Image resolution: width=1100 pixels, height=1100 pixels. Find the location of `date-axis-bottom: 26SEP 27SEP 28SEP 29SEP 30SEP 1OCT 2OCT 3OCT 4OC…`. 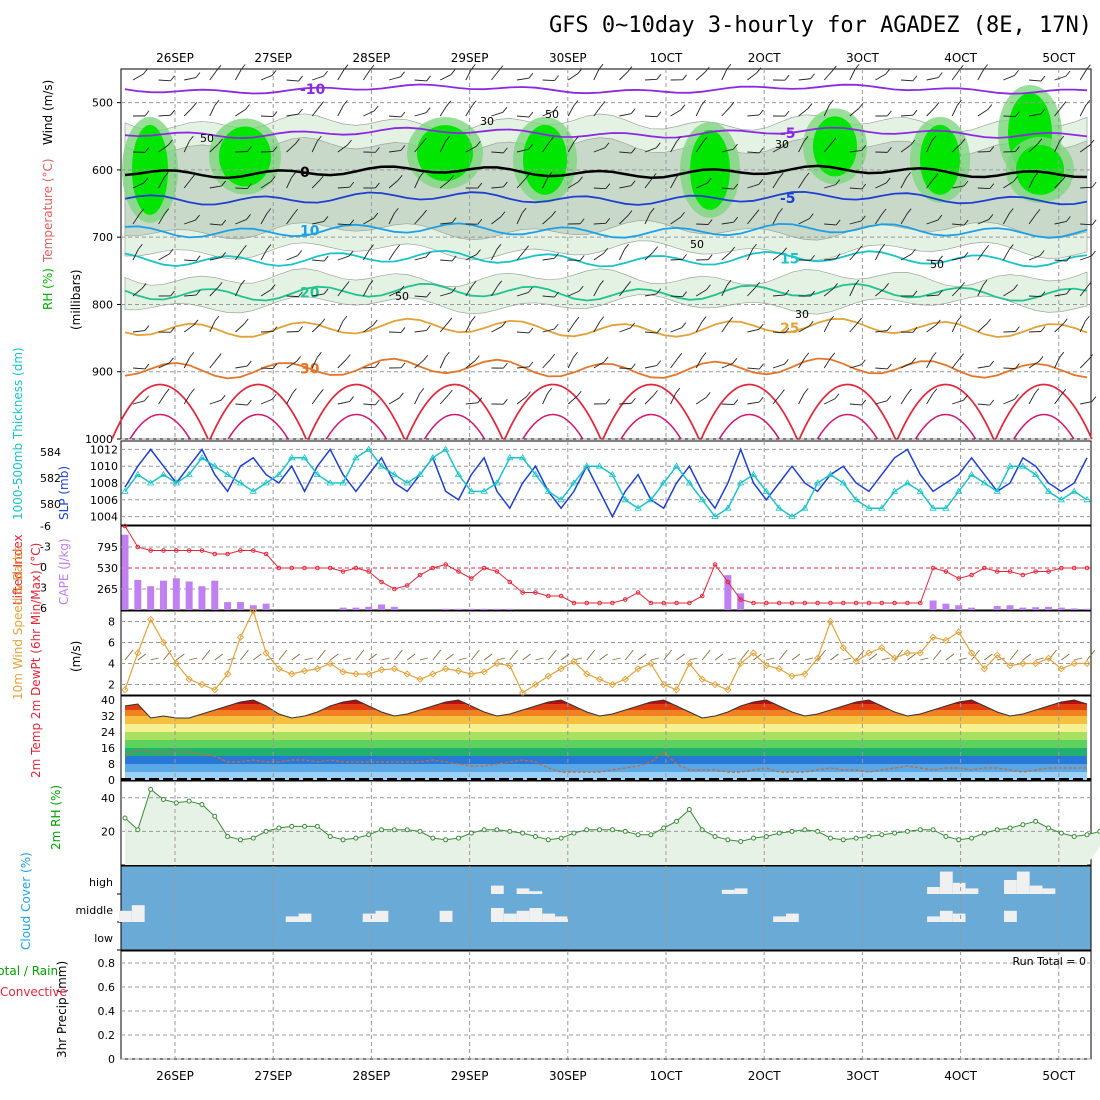

date-axis-bottom: 26SEP 27SEP 28SEP 29SEP 30SEP 1OCT 2OCT 3OCT 4OC… is located at coordinates (616, 1076).